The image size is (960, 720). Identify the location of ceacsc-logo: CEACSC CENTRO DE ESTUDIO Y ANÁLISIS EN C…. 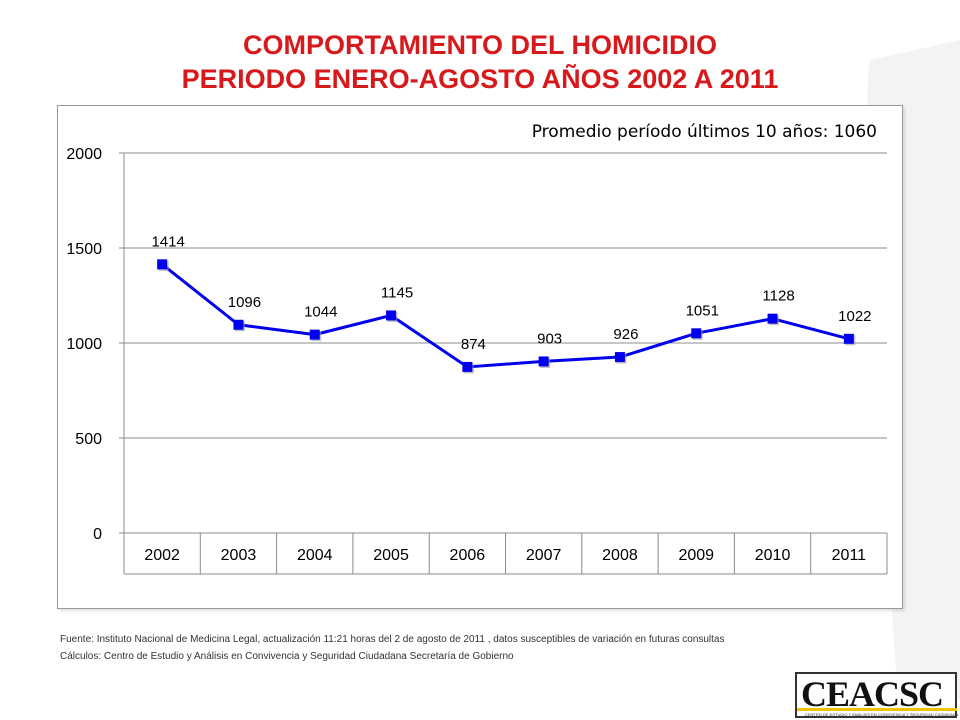
(877, 695).